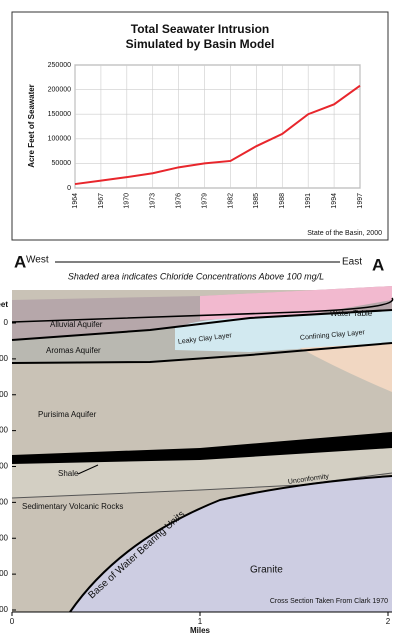 The height and width of the screenshot is (636, 396). Describe the element at coordinates (127, 201) in the screenshot. I see `x-tick-label: 1970` at that location.